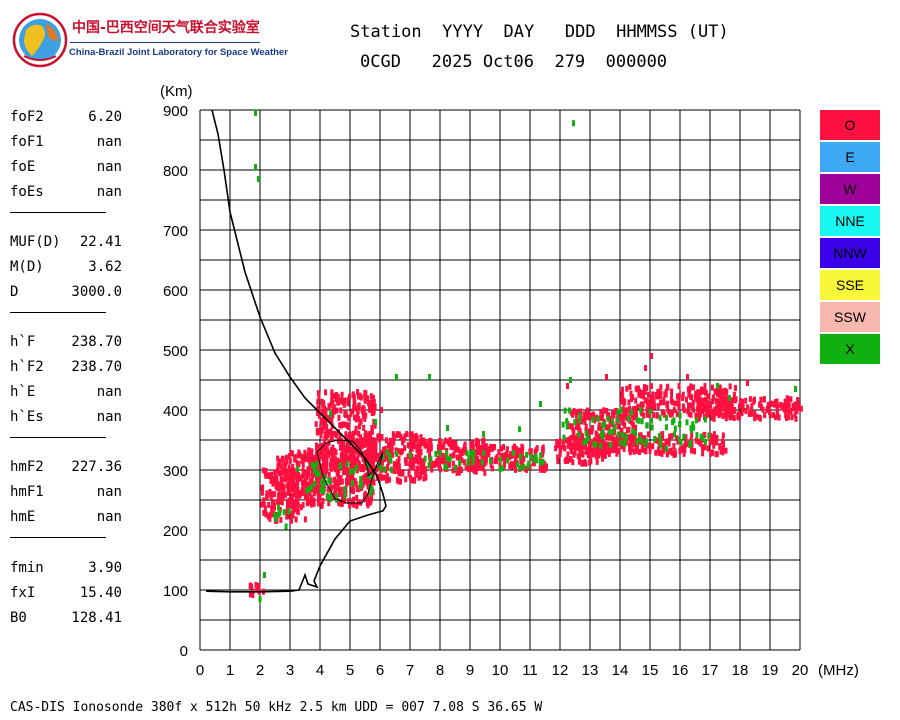  What do you see at coordinates (175, 171) in the screenshot?
I see `y-tick-label: 800` at bounding box center [175, 171].